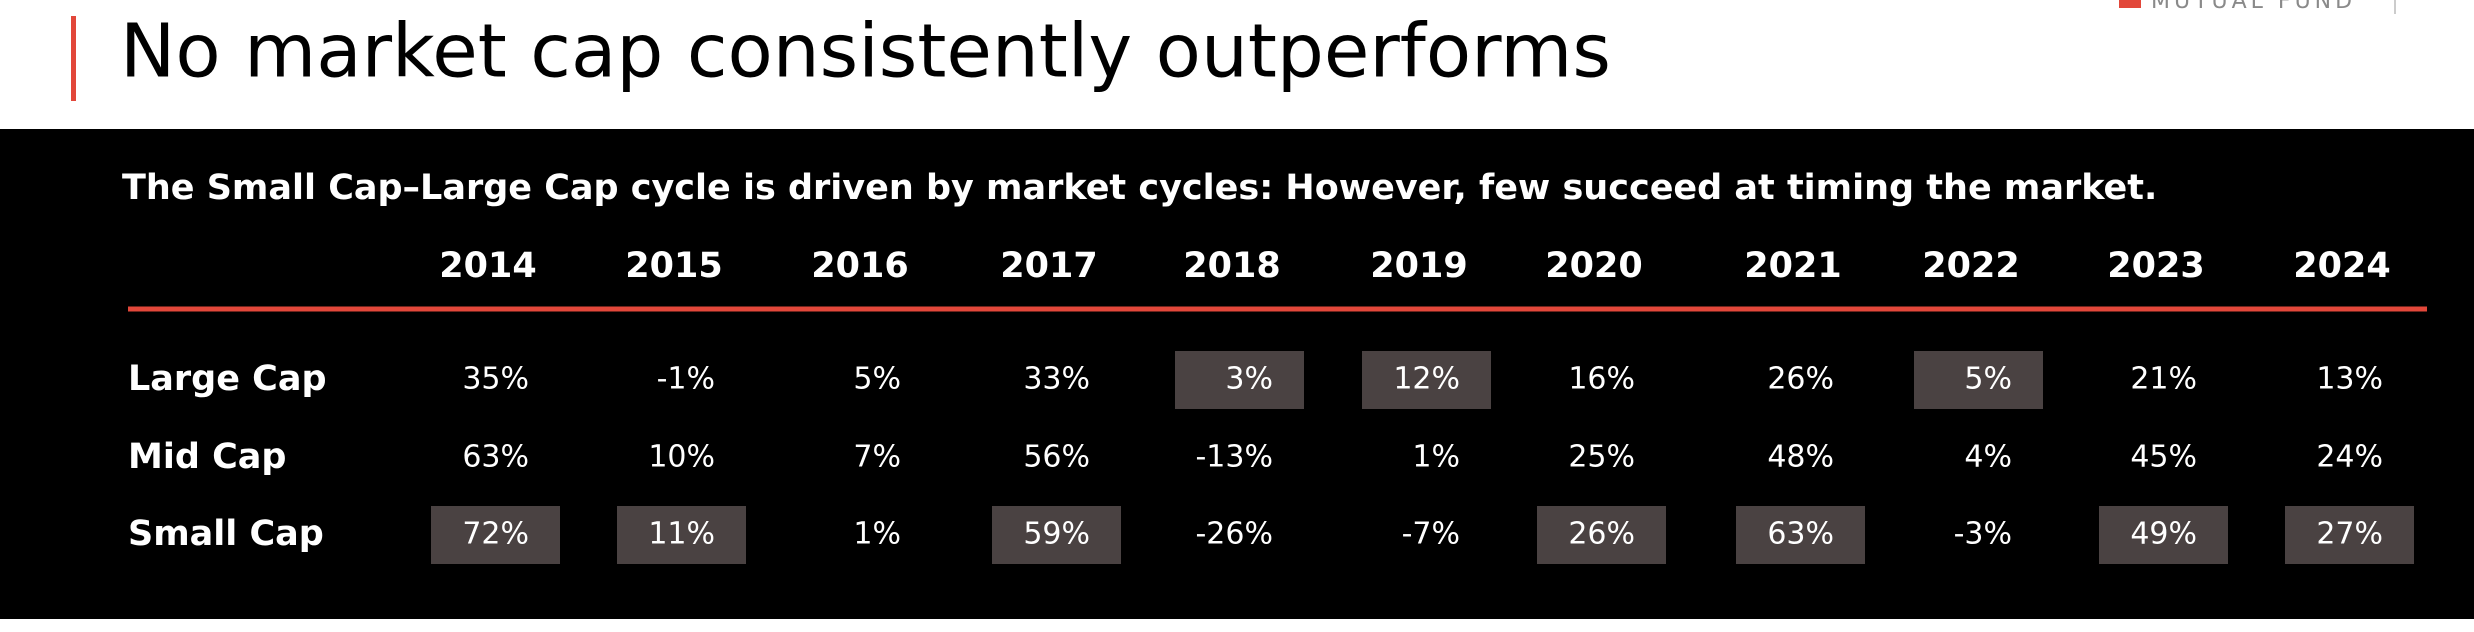 The width and height of the screenshot is (2474, 632). What do you see at coordinates (1983, 534) in the screenshot?
I see `cell-value: -3%` at bounding box center [1983, 534].